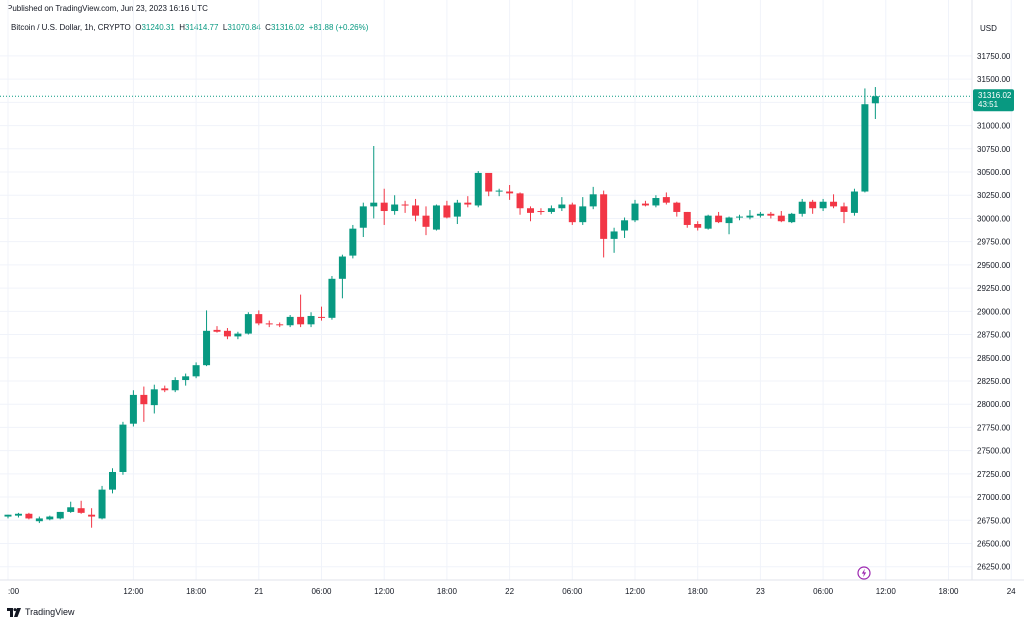 The image size is (1024, 625). I want to click on footer-brand: TradingView, so click(41, 612).